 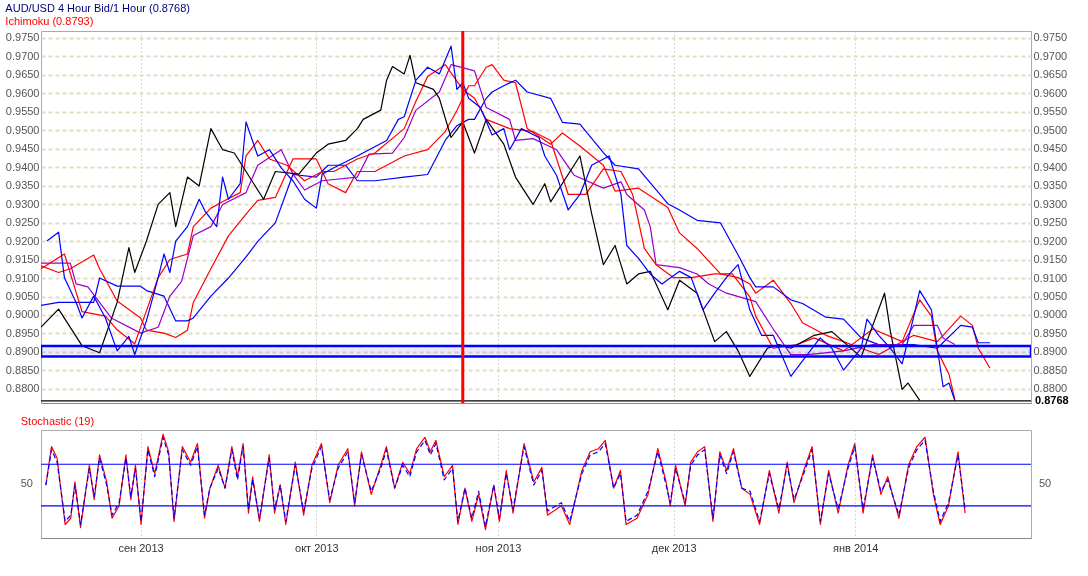 I want to click on y2-tick-label: 0.9000, so click(x=1050, y=314).